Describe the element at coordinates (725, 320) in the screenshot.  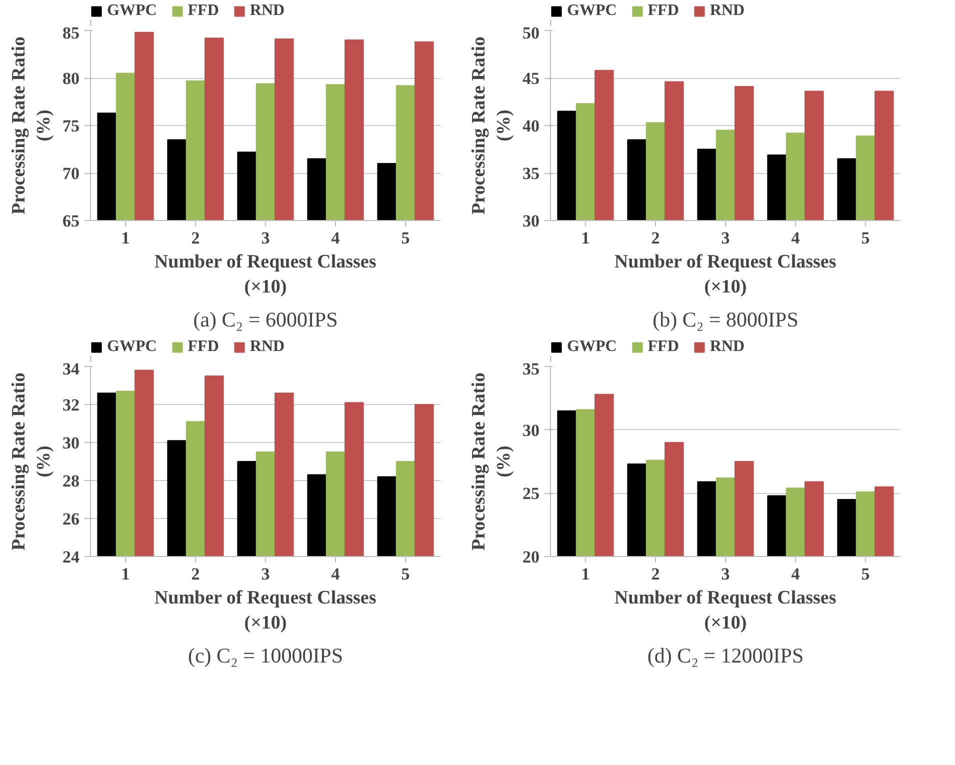
I see `text: (b) C₂ = 8000IPS` at that location.